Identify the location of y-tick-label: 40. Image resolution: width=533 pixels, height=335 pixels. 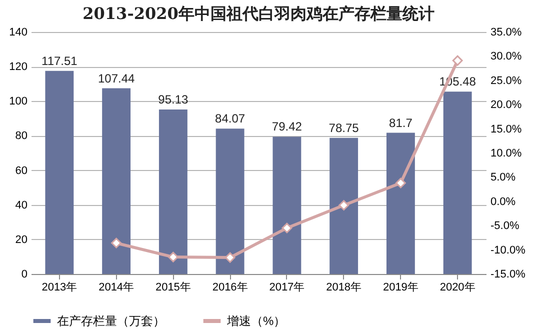
(21, 205).